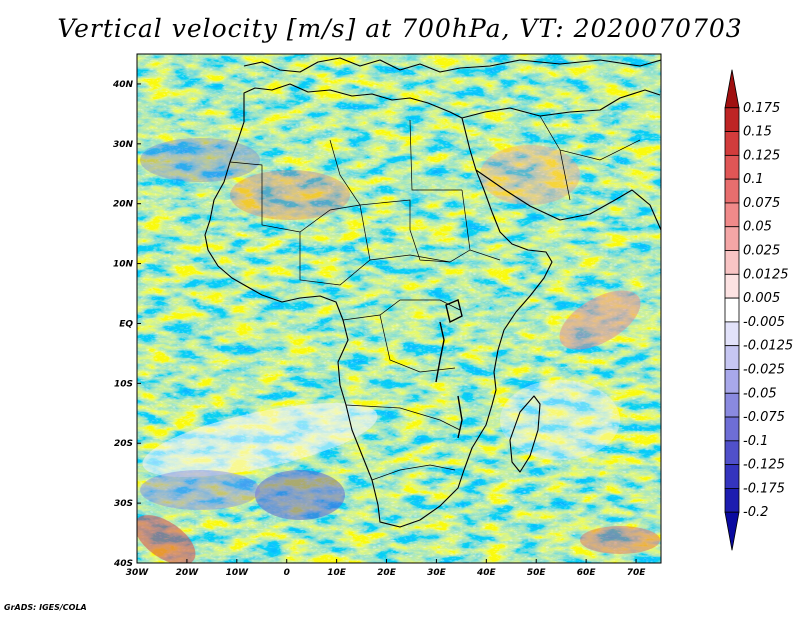  What do you see at coordinates (755, 441) in the screenshot?
I see `colorbar-label: -0.1` at bounding box center [755, 441].